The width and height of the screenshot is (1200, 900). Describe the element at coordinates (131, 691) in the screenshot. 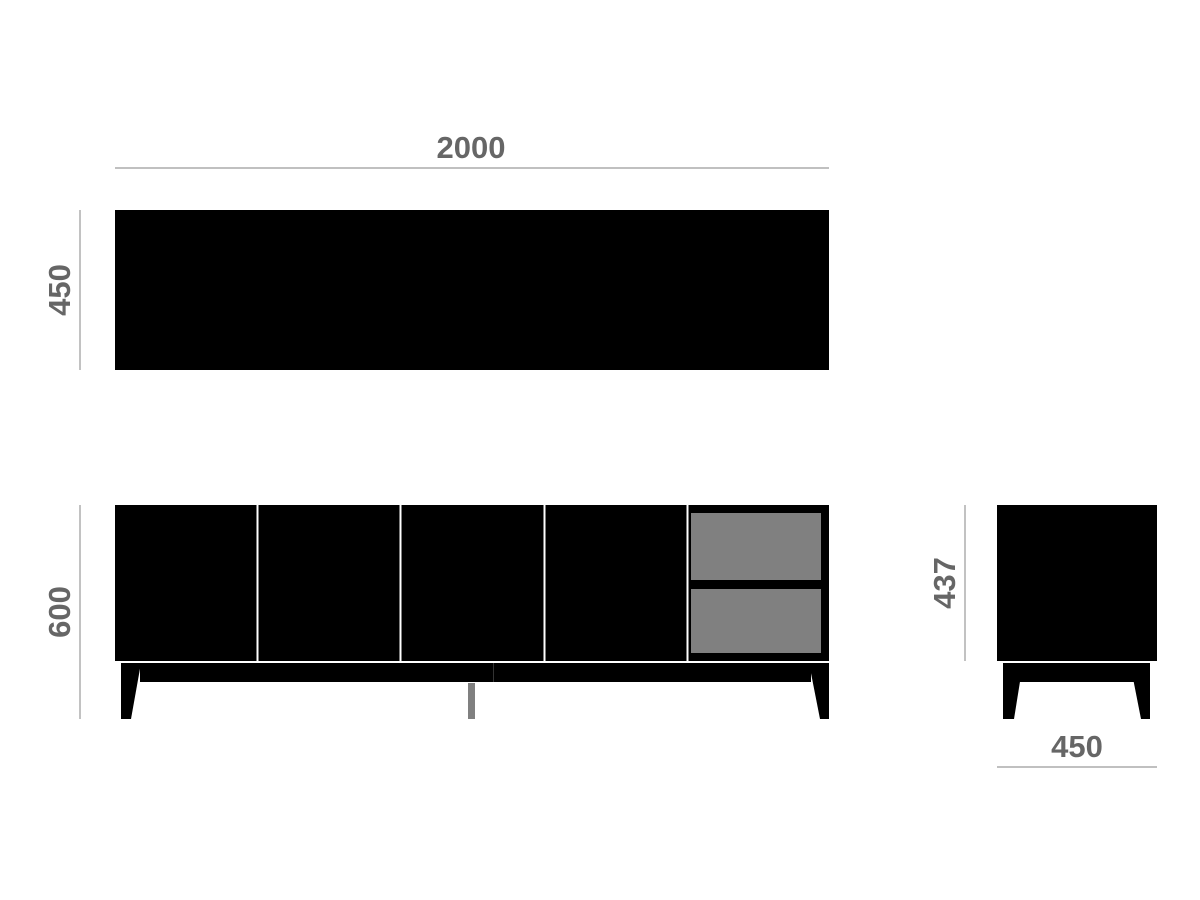

I see `leg-left` at that location.